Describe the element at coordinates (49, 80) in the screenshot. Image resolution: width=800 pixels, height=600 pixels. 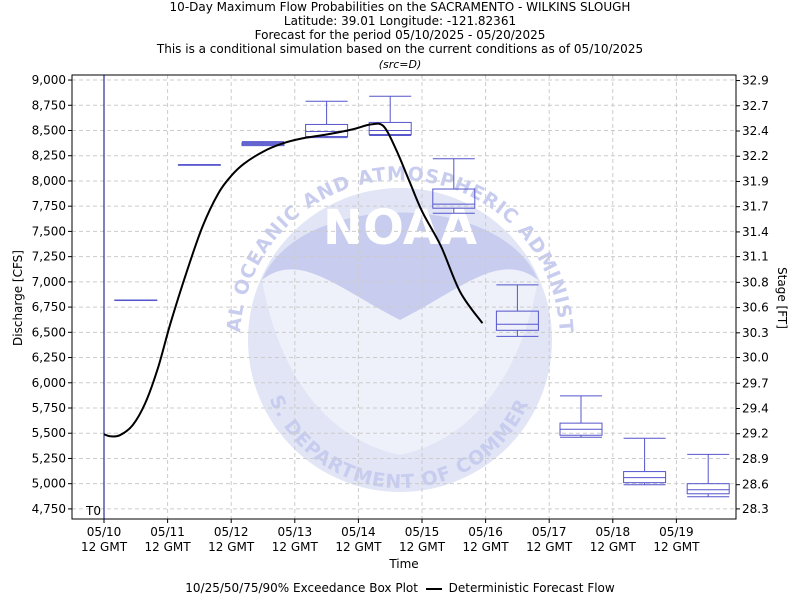
I see `y-tick-label: 9,000` at that location.